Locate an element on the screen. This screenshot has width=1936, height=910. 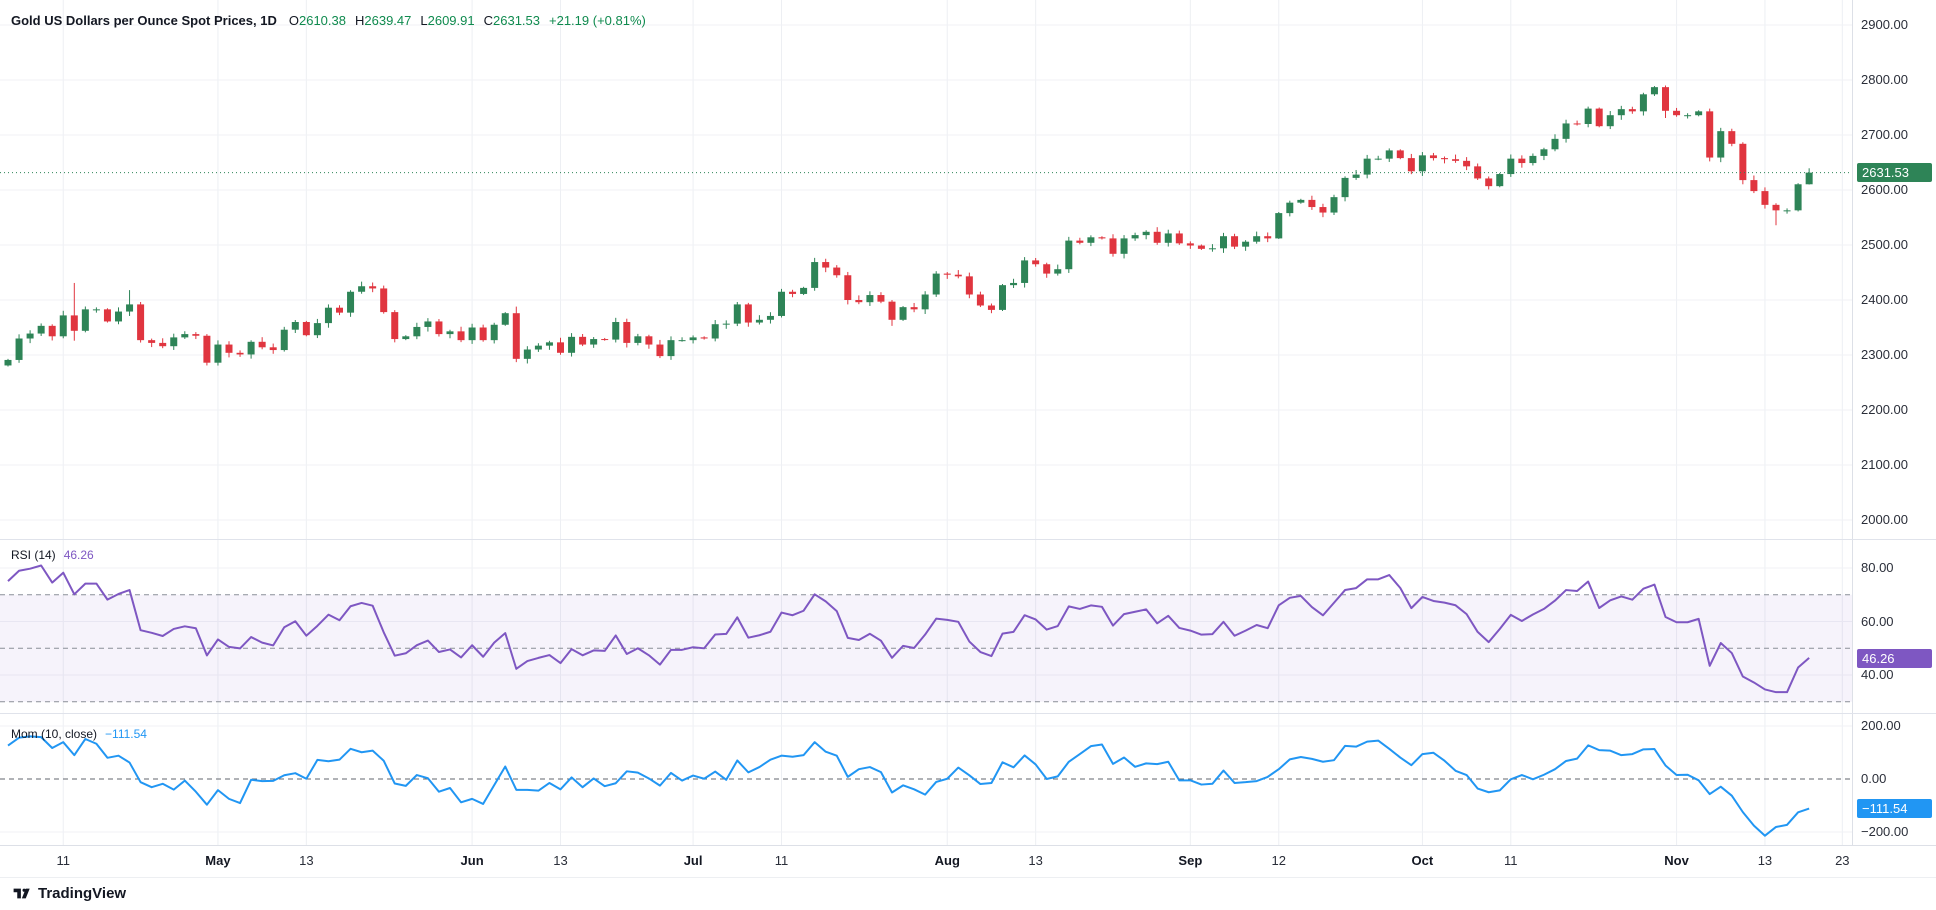
price-tick-label: 2500.00 is located at coordinates (1884, 244).